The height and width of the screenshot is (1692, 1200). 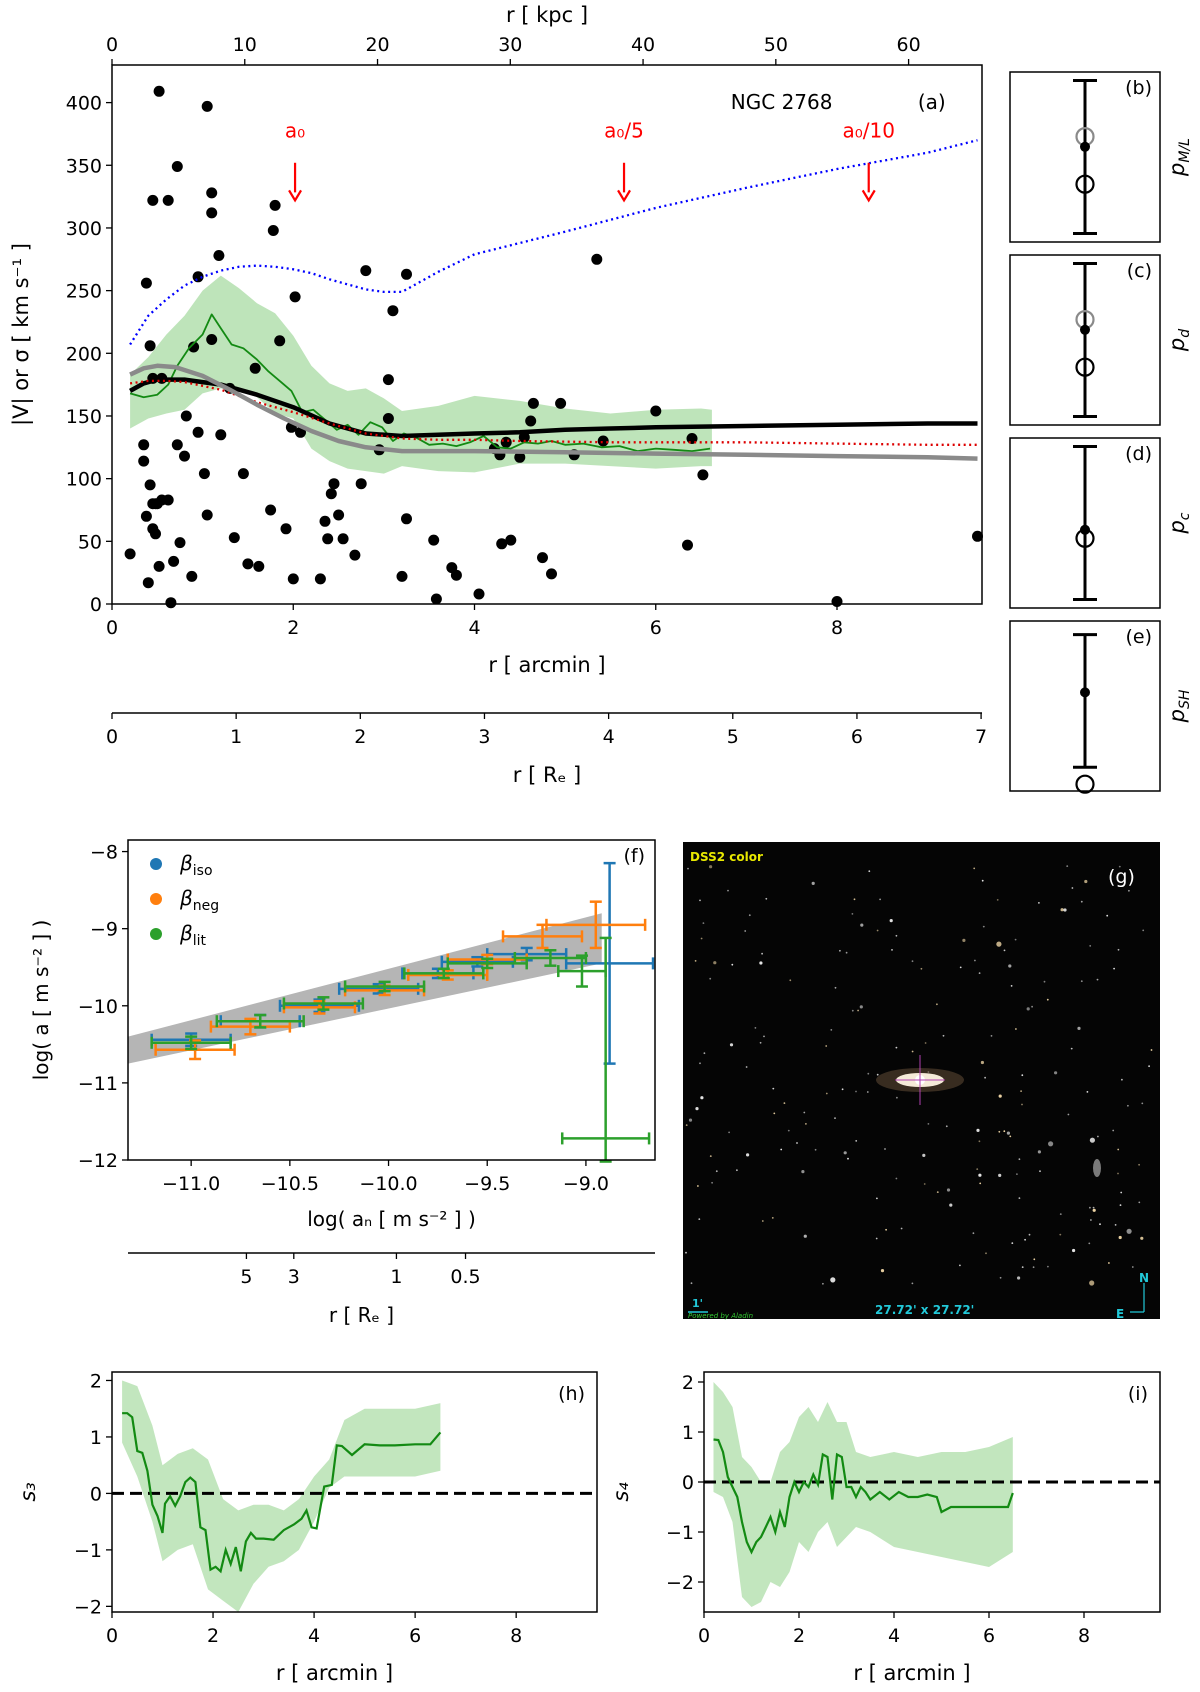 What do you see at coordinates (1085, 523) in the screenshot?
I see `panel-frame` at bounding box center [1085, 523].